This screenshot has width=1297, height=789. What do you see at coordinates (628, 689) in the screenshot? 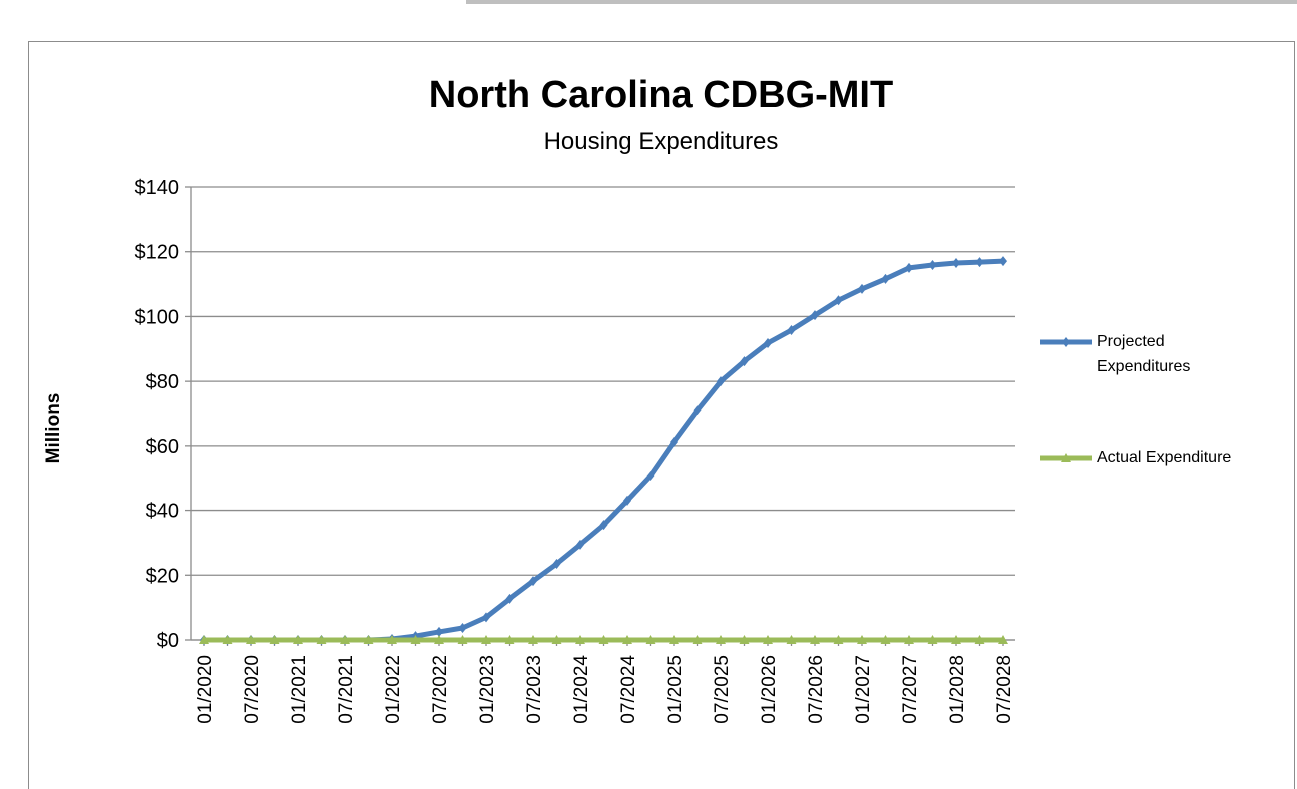
I see `x-tick-label: 07/2024` at bounding box center [628, 689].